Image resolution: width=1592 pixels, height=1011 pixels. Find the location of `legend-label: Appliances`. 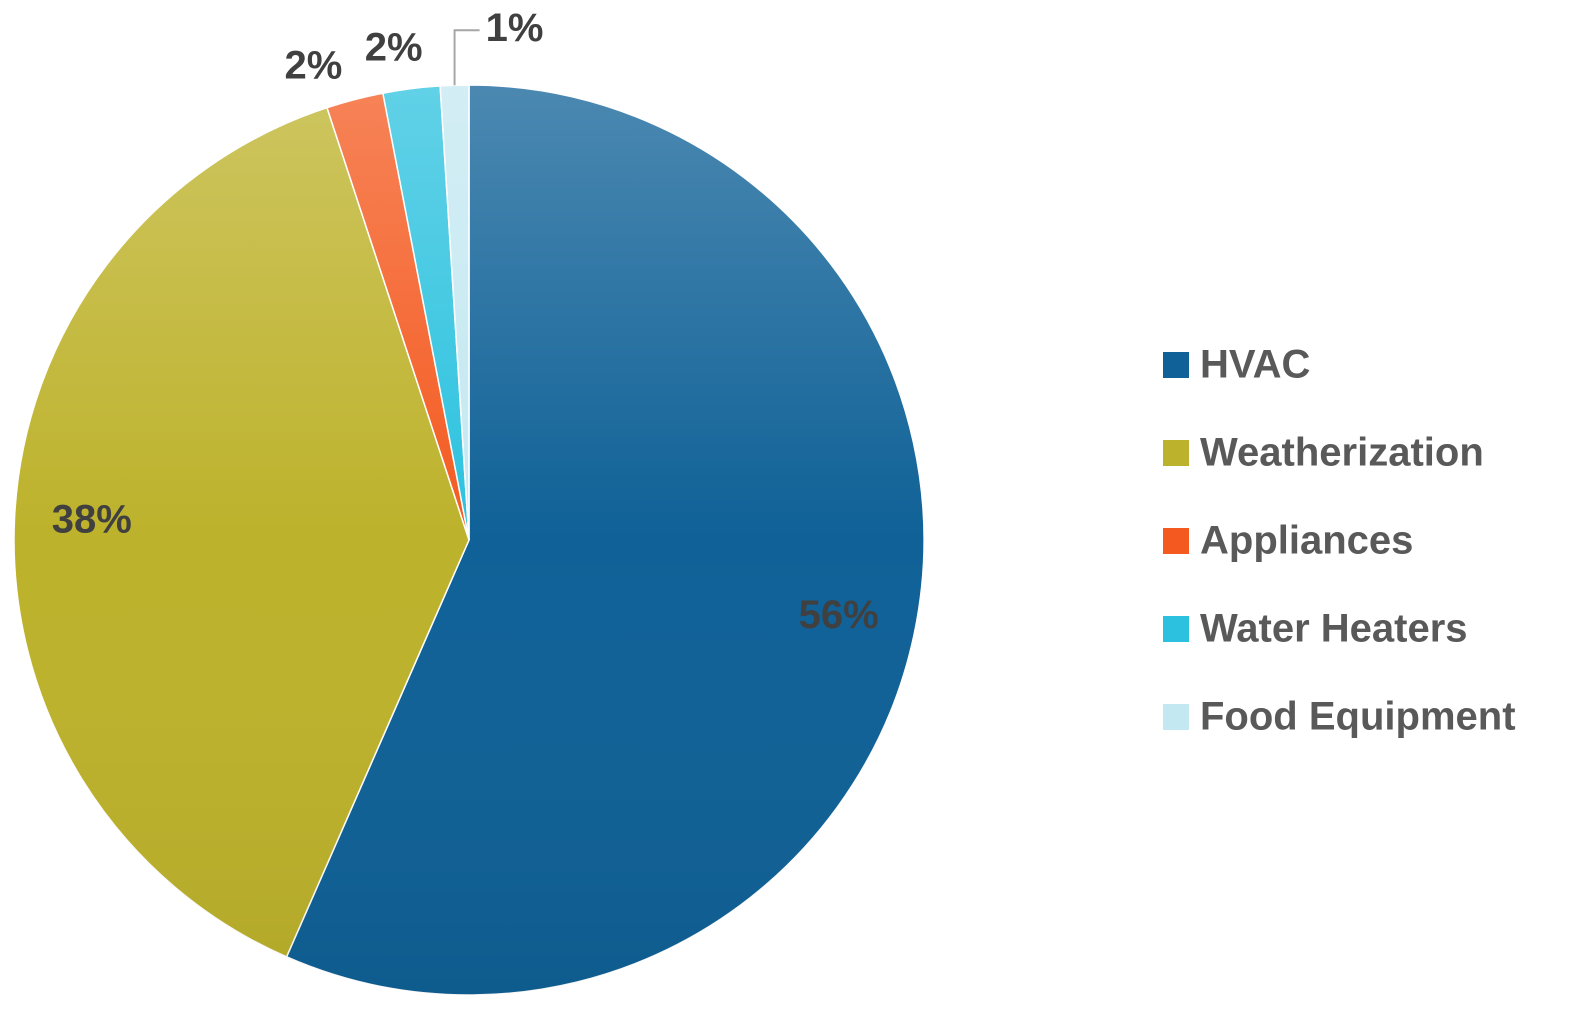

legend-label: Appliances is located at coordinates (1306, 541).